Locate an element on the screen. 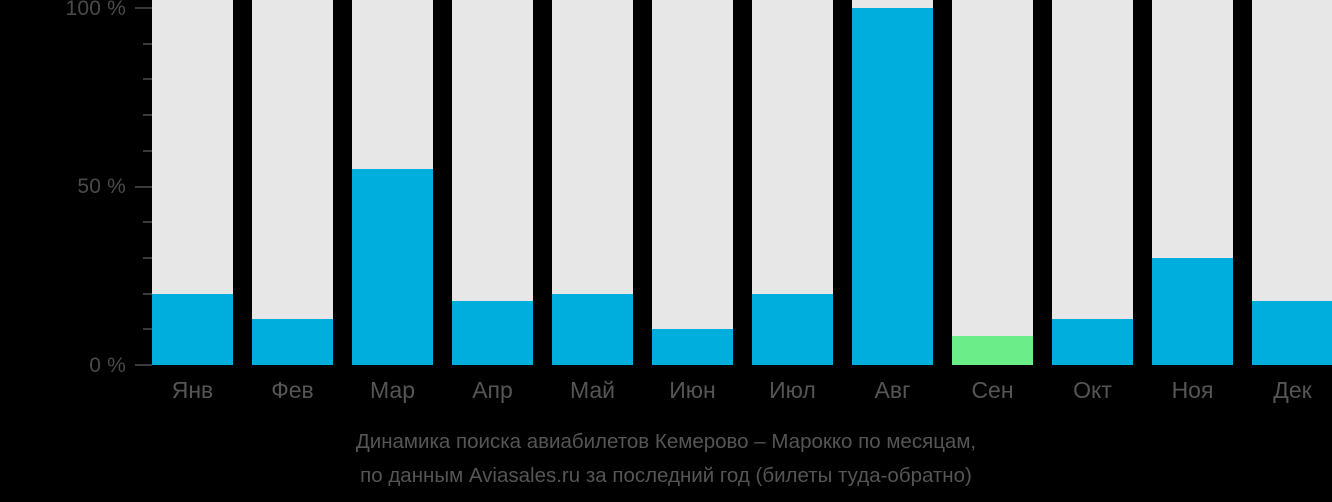 The width and height of the screenshot is (1332, 502). x-axis-label-11: Дек is located at coordinates (1292, 390).